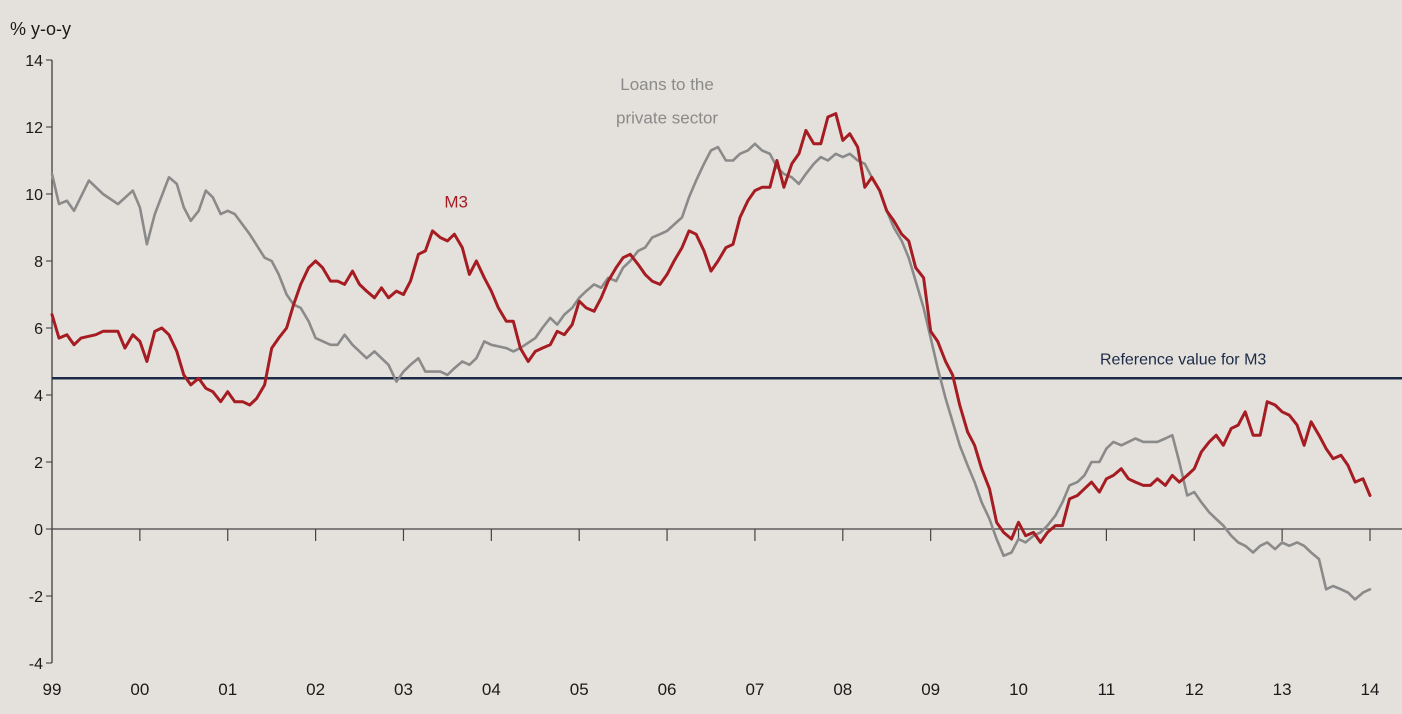  What do you see at coordinates (36, 597) in the screenshot?
I see `y-tick-label: -2` at bounding box center [36, 597].